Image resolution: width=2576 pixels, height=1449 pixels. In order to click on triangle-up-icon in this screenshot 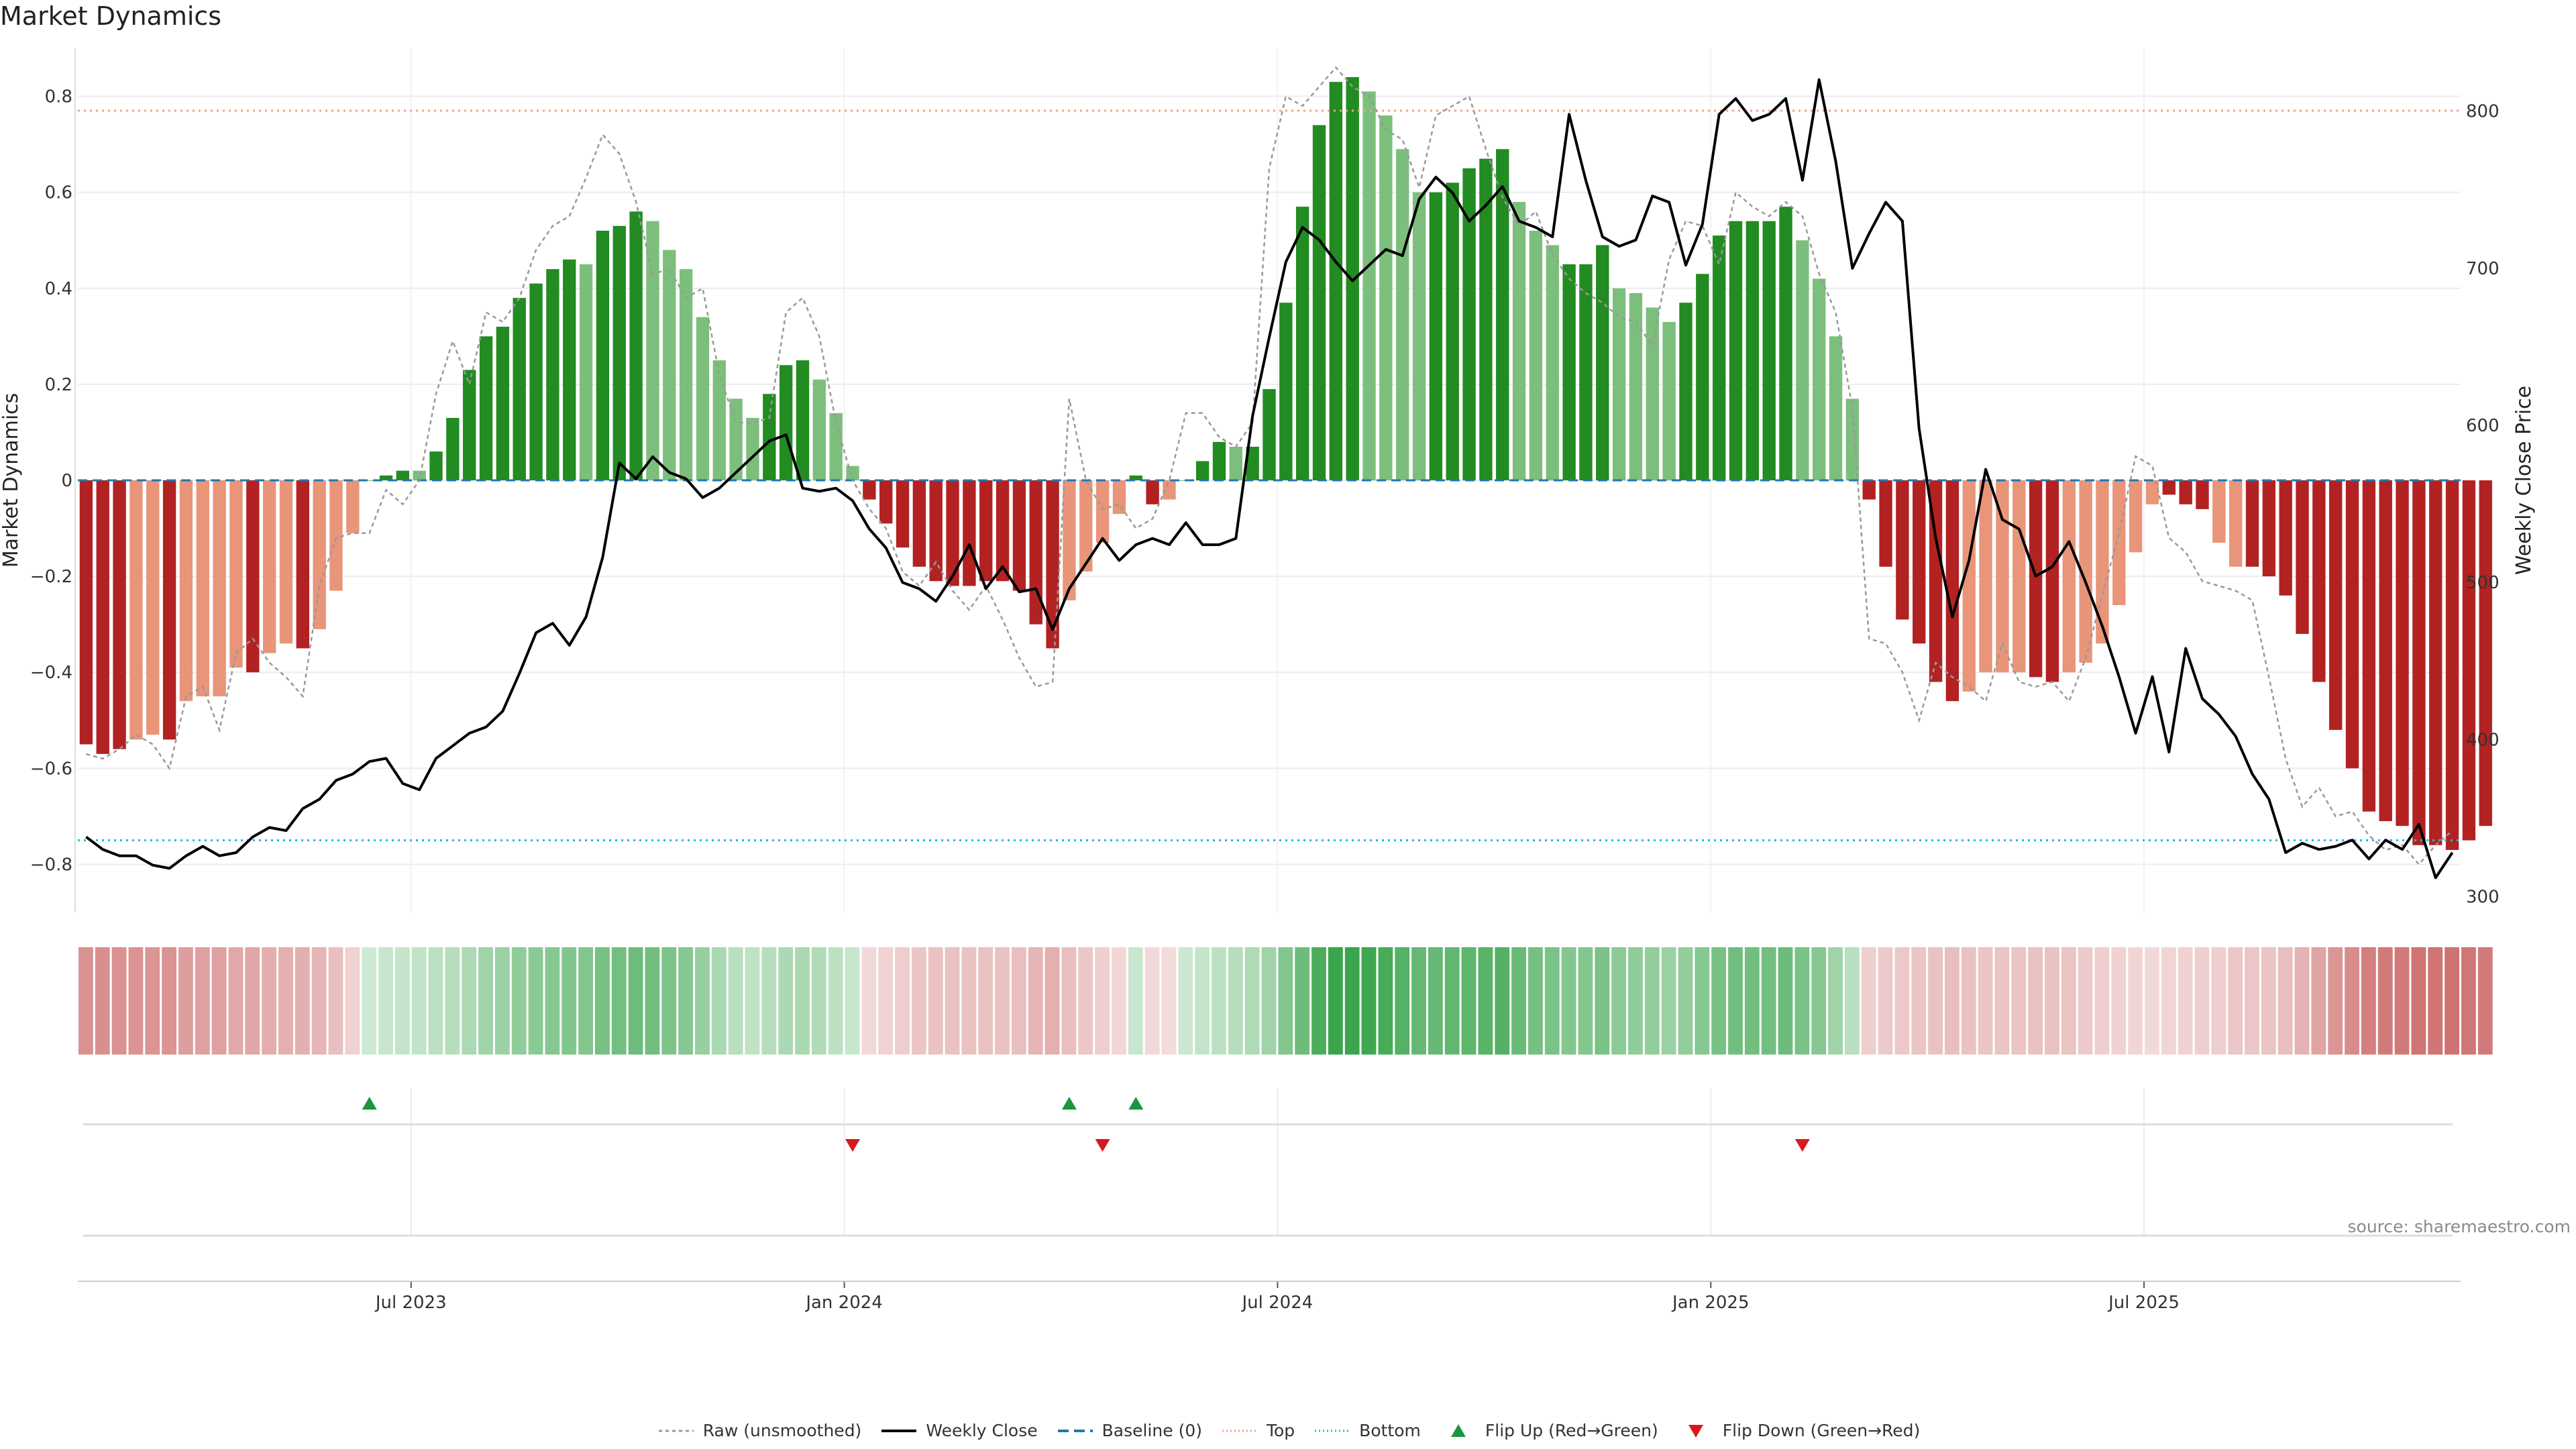, I will do `click(1458, 1430)`.